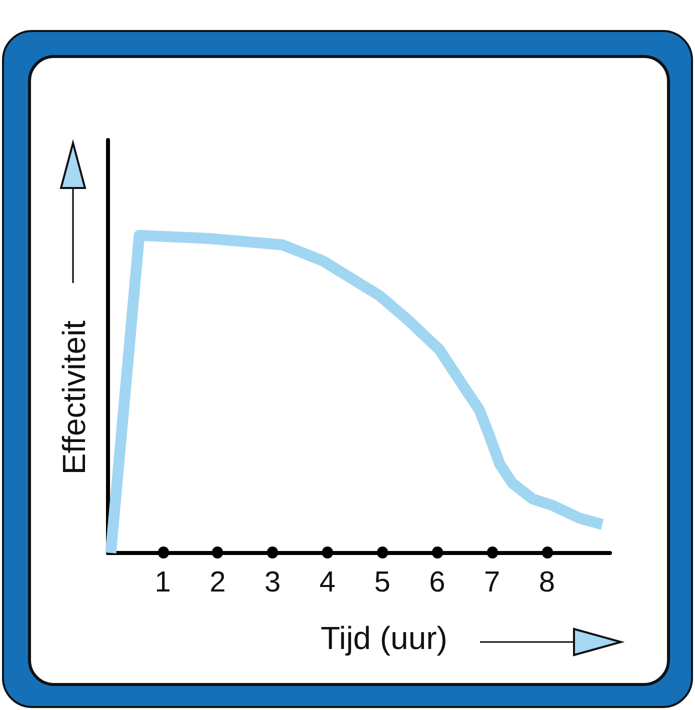  I want to click on x-tick-label: 4, so click(327, 582).